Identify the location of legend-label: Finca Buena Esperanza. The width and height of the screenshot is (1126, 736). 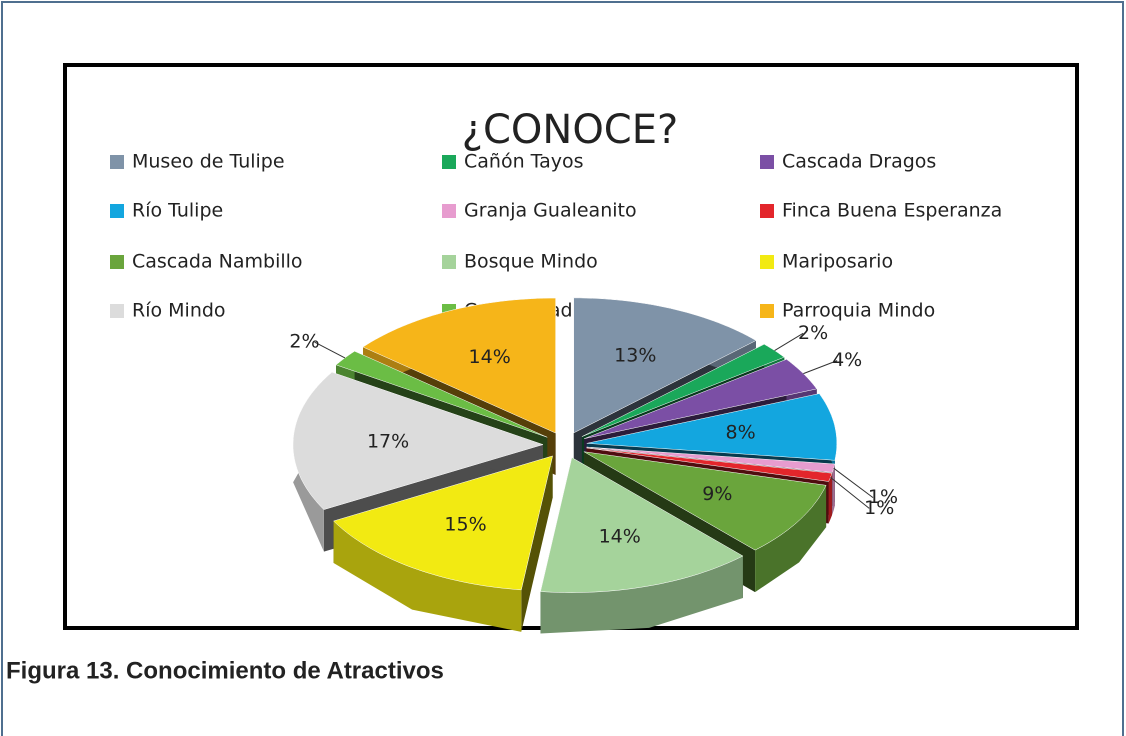
(892, 211).